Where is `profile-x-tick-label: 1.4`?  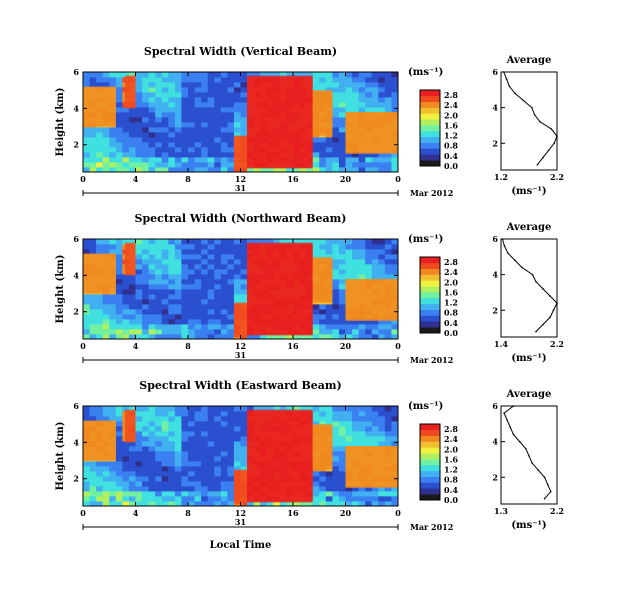 profile-x-tick-label: 1.4 is located at coordinates (501, 344).